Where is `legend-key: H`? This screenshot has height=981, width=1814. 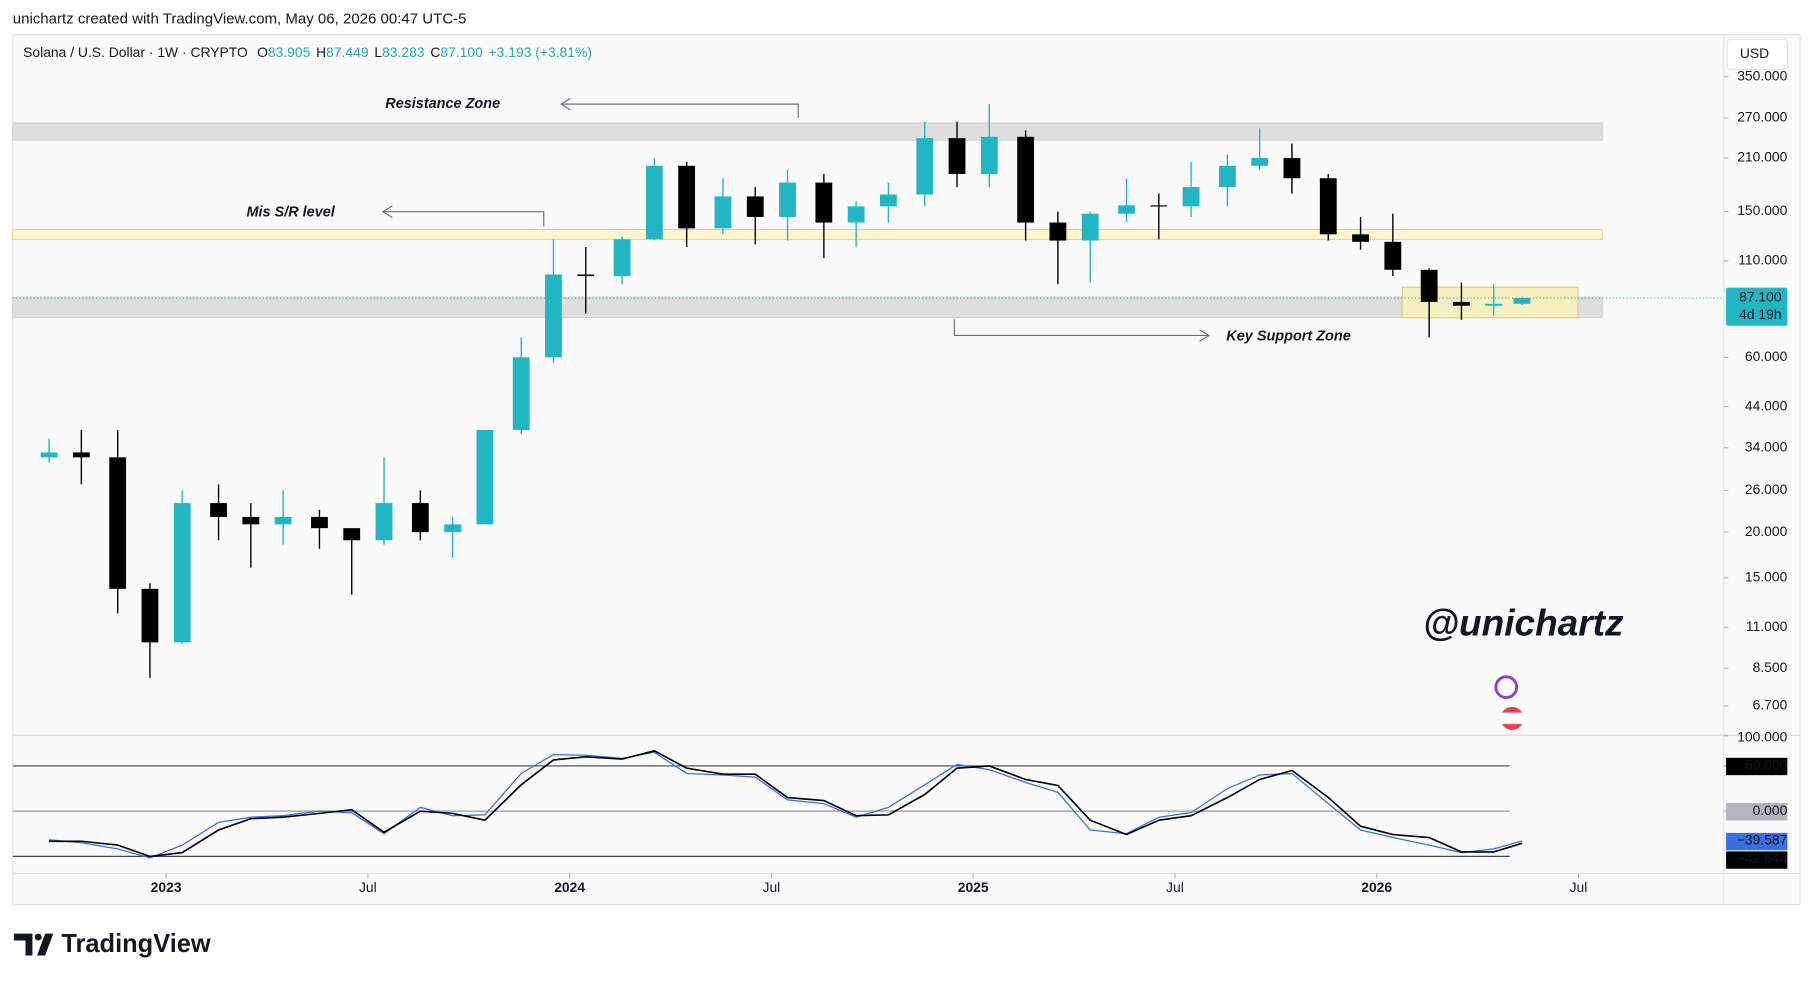
legend-key: H is located at coordinates (321, 52).